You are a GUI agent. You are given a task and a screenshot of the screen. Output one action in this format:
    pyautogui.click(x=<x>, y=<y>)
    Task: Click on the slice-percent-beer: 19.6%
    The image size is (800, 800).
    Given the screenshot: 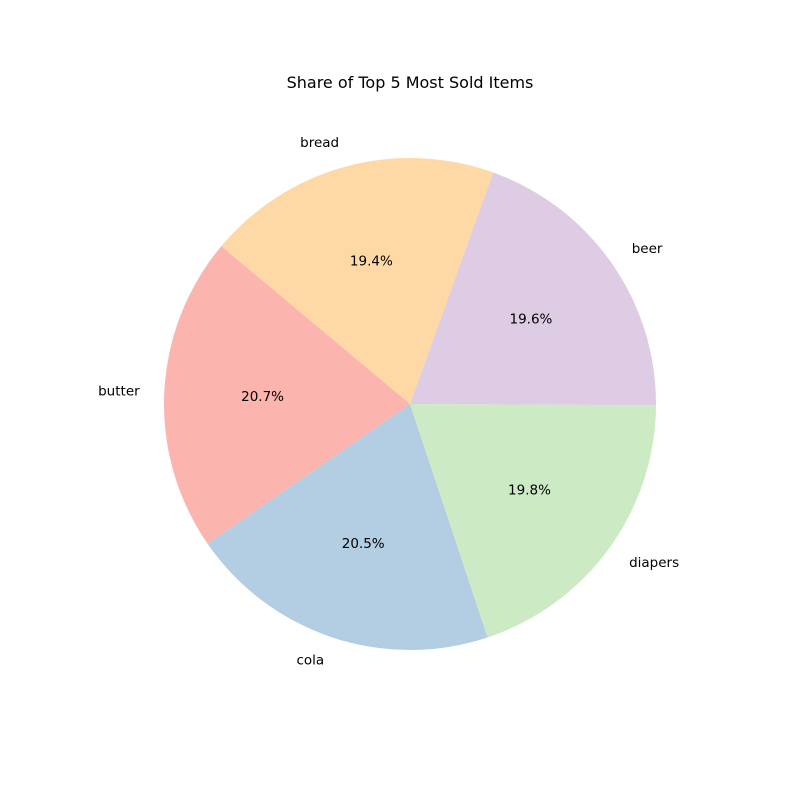 What is the action you would take?
    pyautogui.click(x=530, y=319)
    